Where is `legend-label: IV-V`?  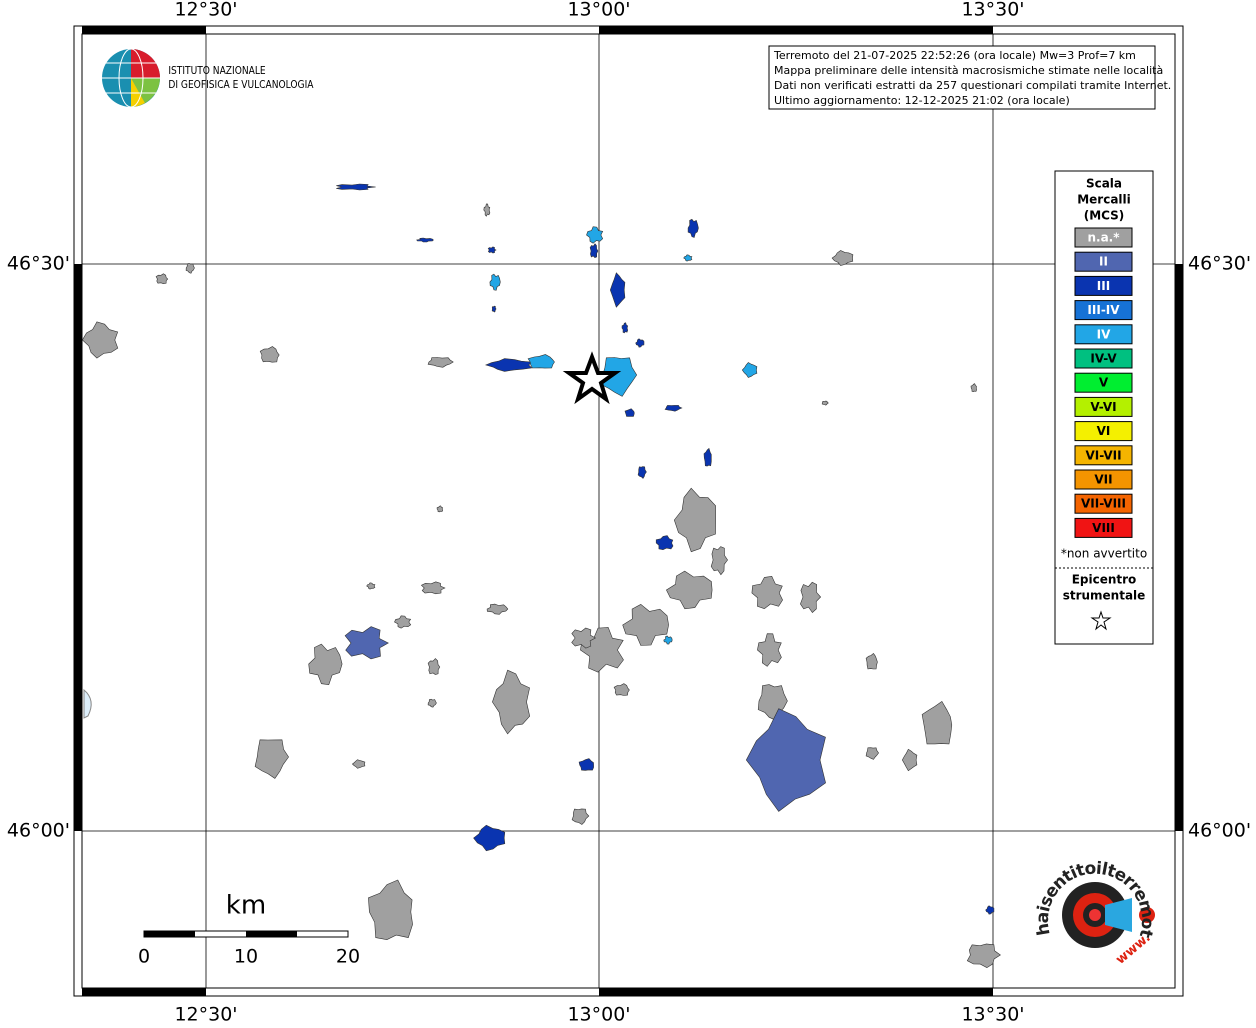
legend-label: IV-V is located at coordinates (1103, 359).